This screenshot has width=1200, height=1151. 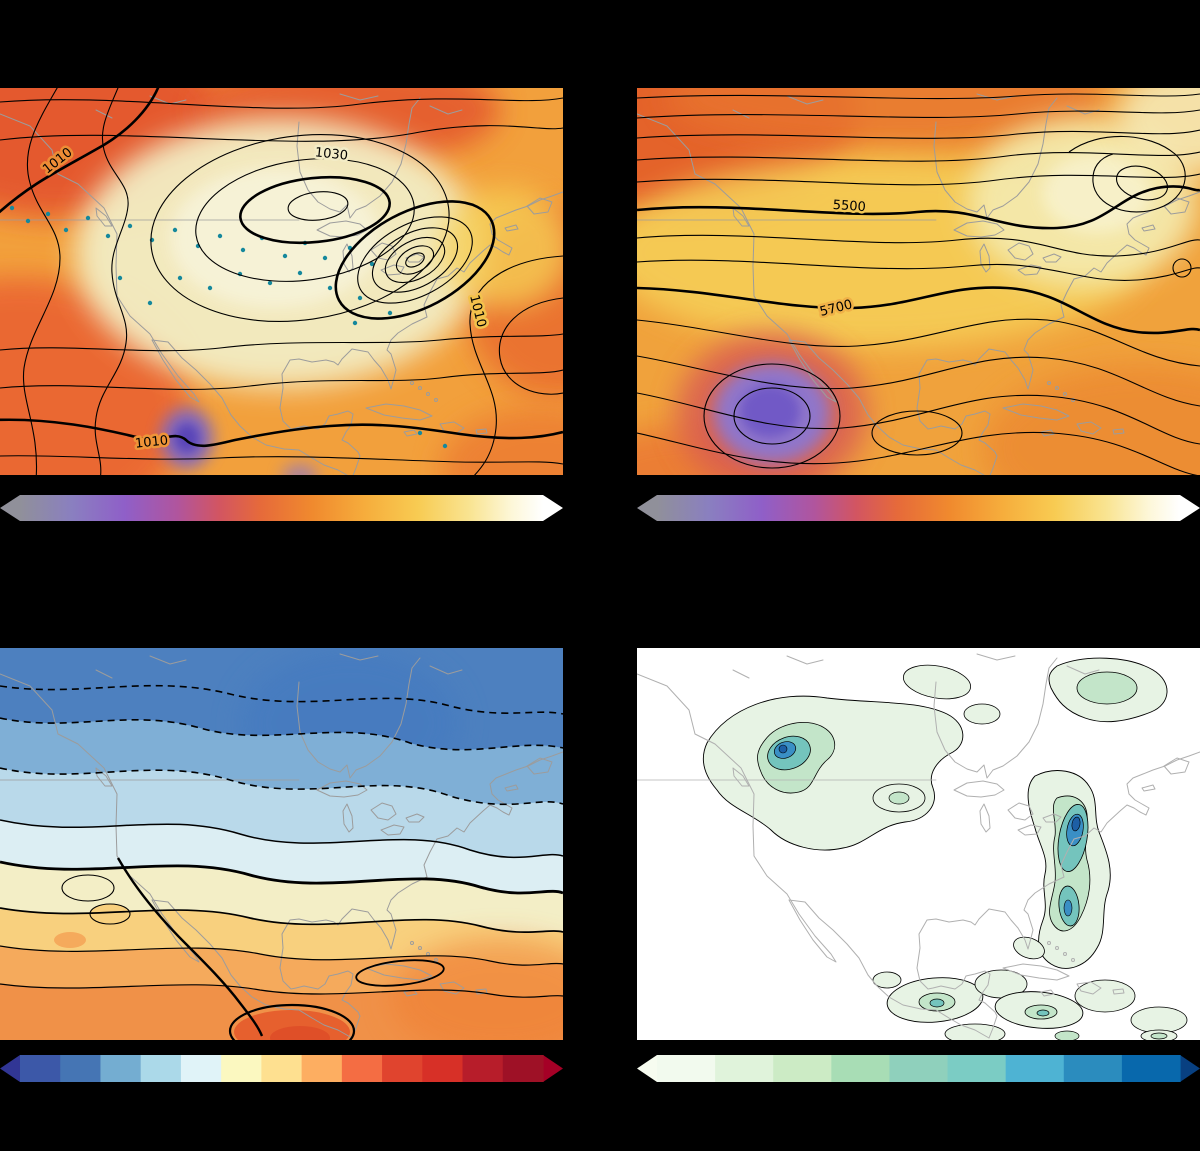 I want to click on contour-lines, so click(x=281, y=862).